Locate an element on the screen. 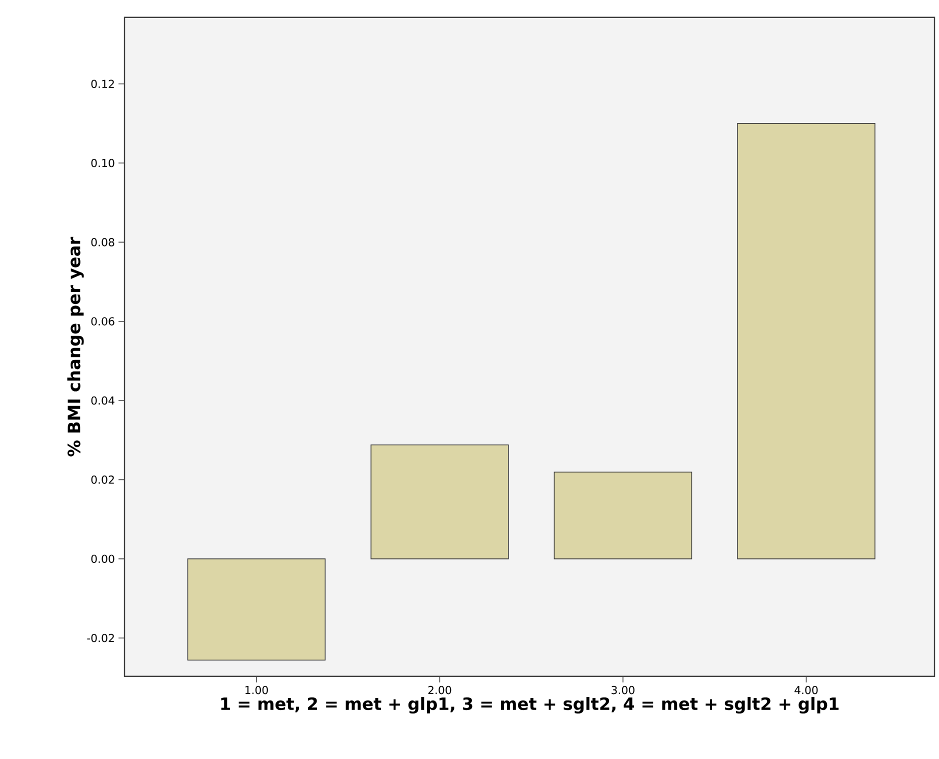 The width and height of the screenshot is (939, 759). x-tick-label: 1.00 is located at coordinates (256, 690).